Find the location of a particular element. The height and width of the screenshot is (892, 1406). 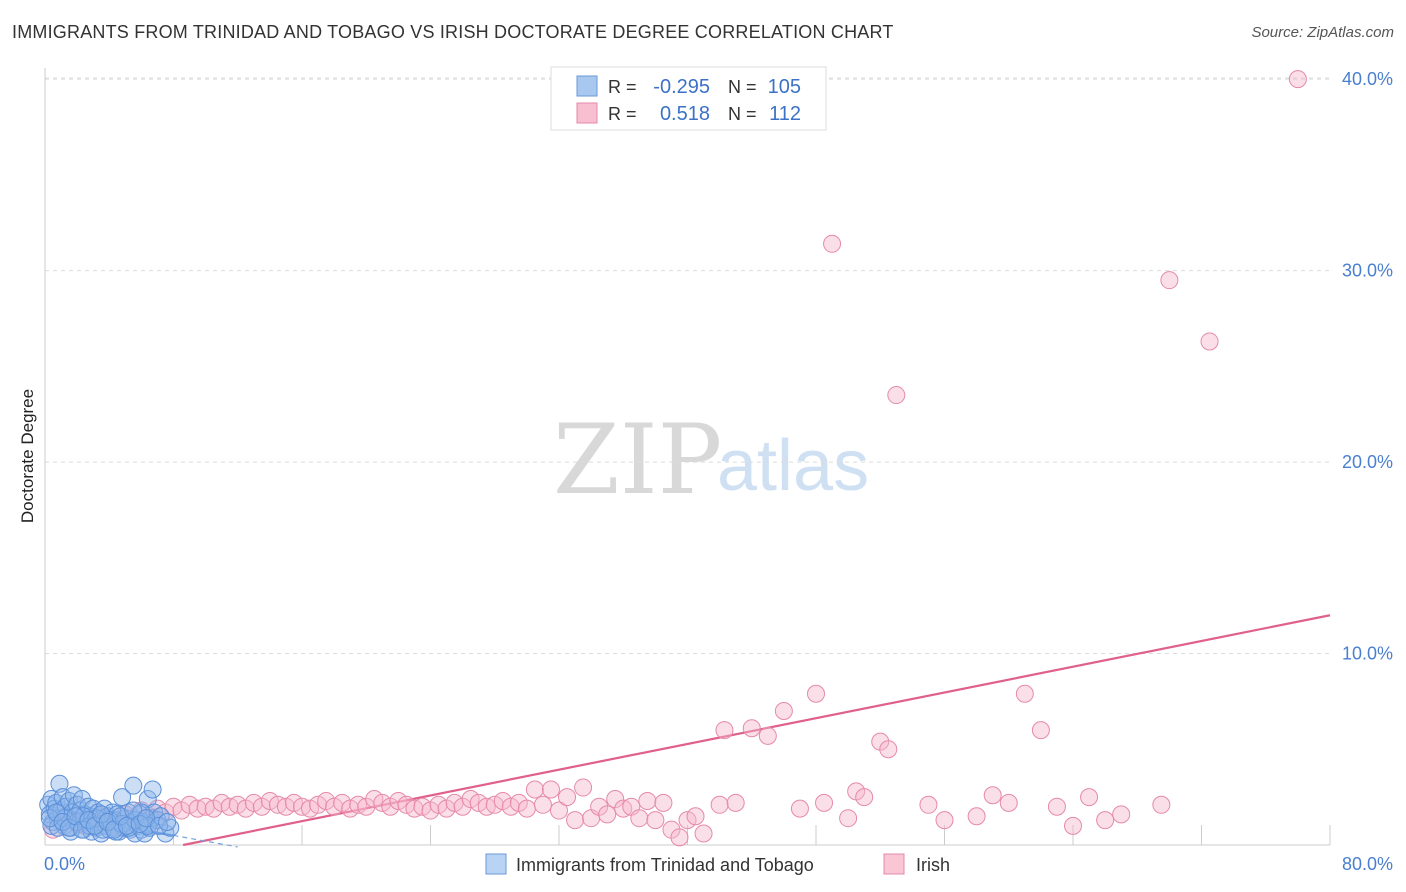

watermark-zip: ZIP is located at coordinates (637, 460).